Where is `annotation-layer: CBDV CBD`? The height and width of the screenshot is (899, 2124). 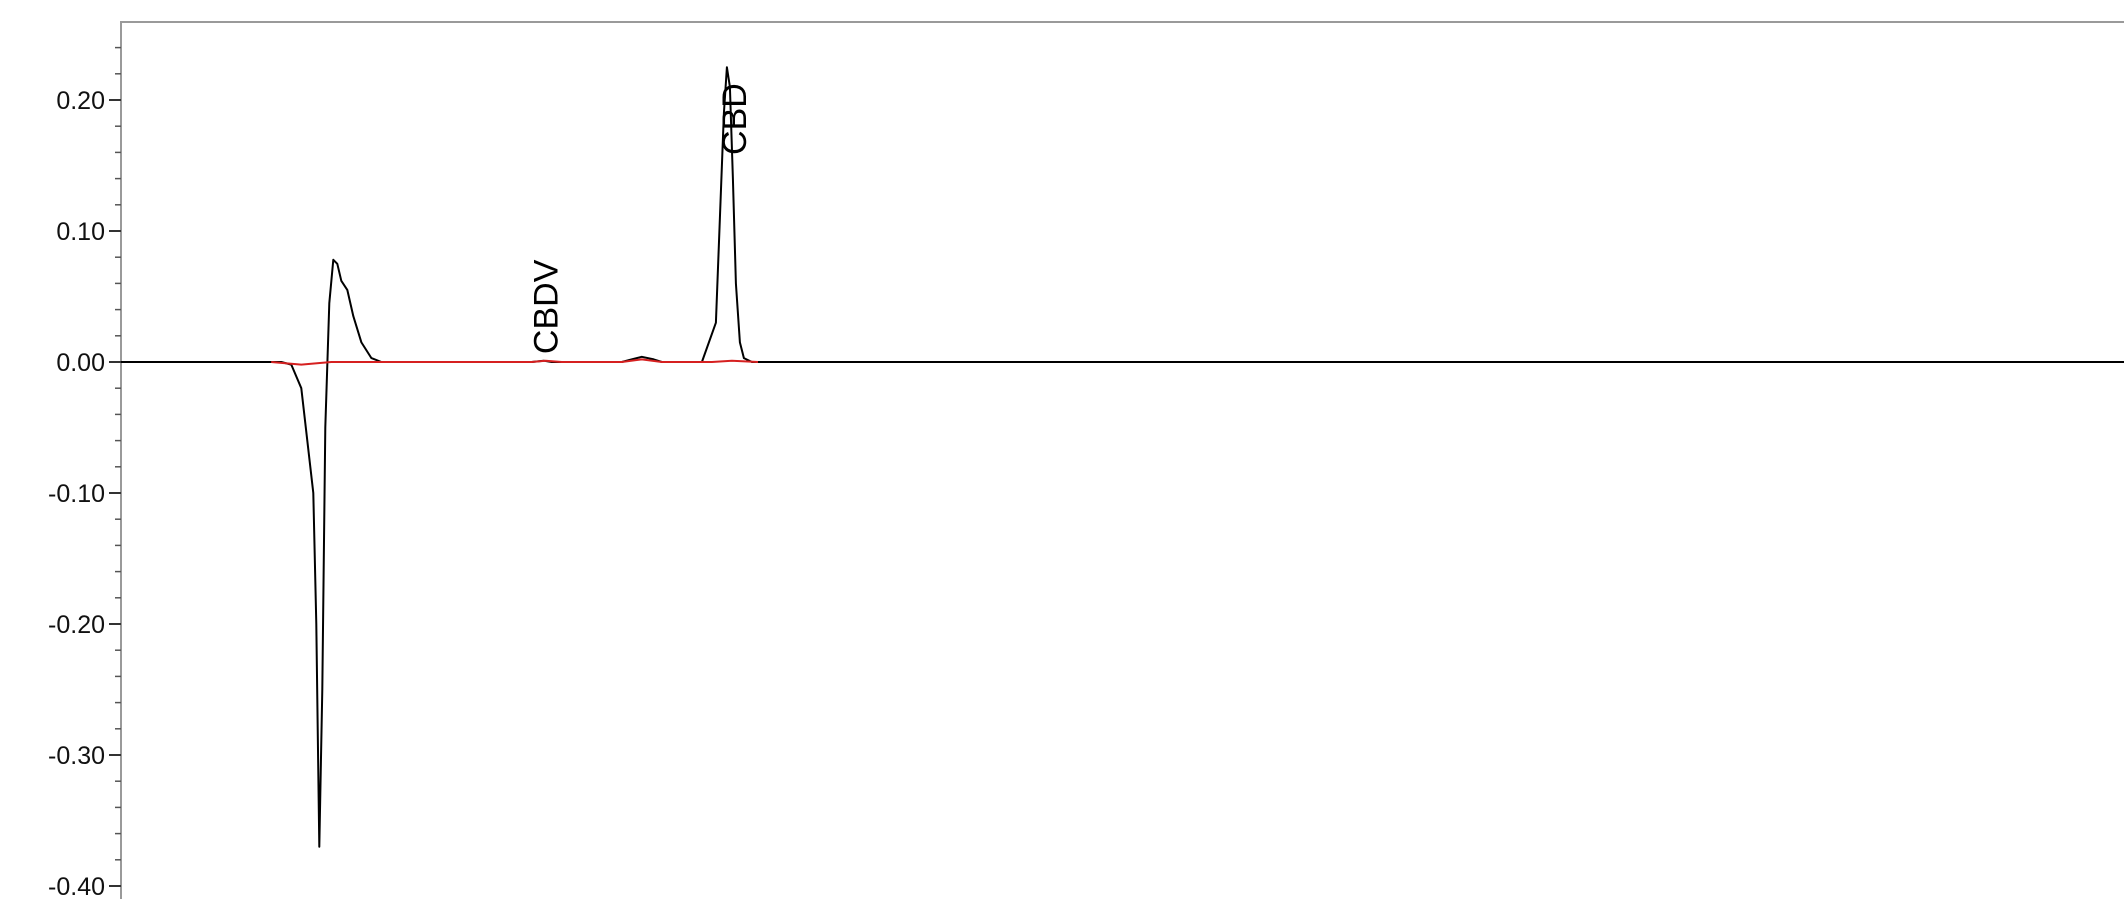
annotation-layer: CBDV CBD is located at coordinates (641, 218).